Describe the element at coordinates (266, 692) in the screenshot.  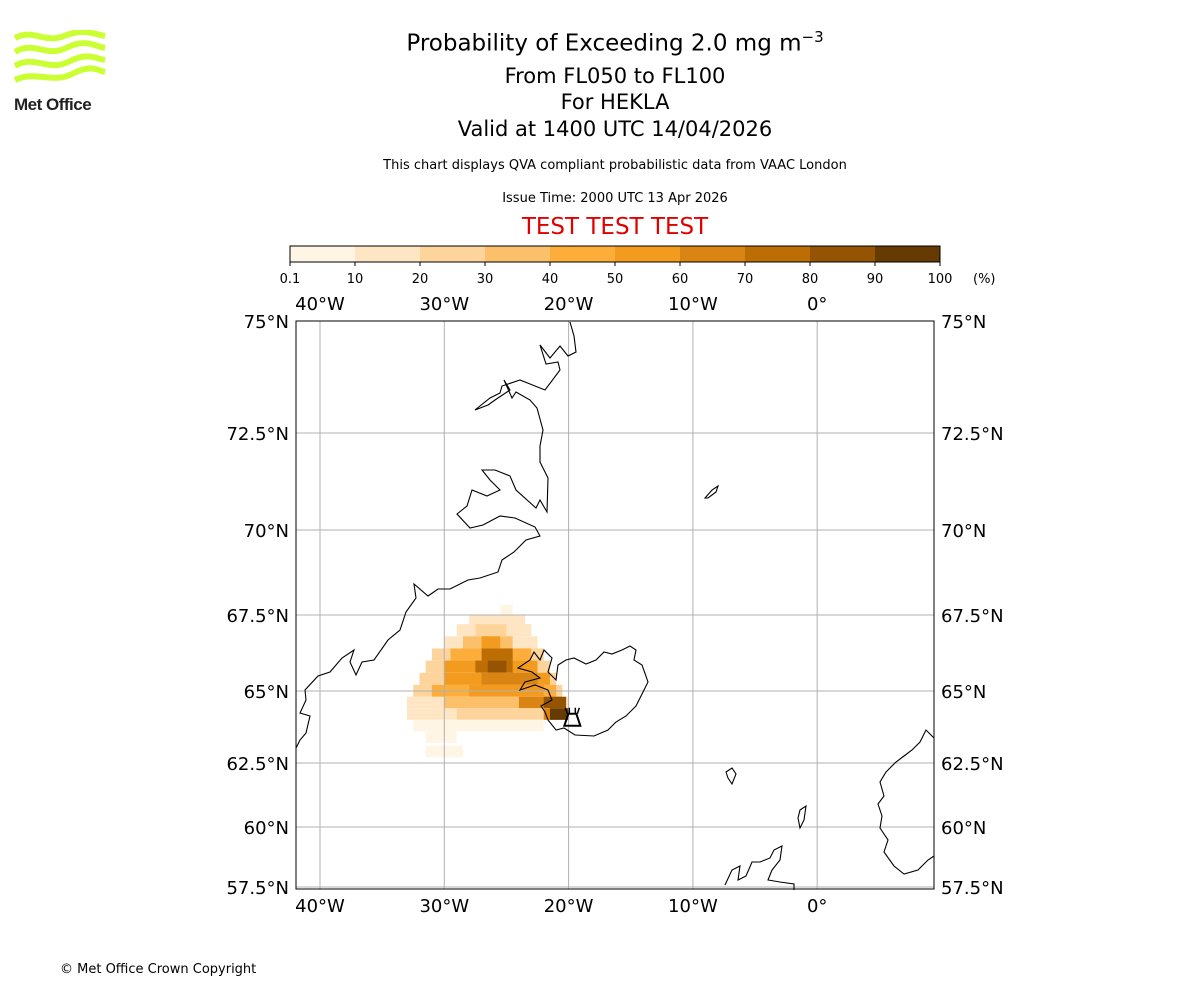
I see `lat-label-left: 65°N` at that location.